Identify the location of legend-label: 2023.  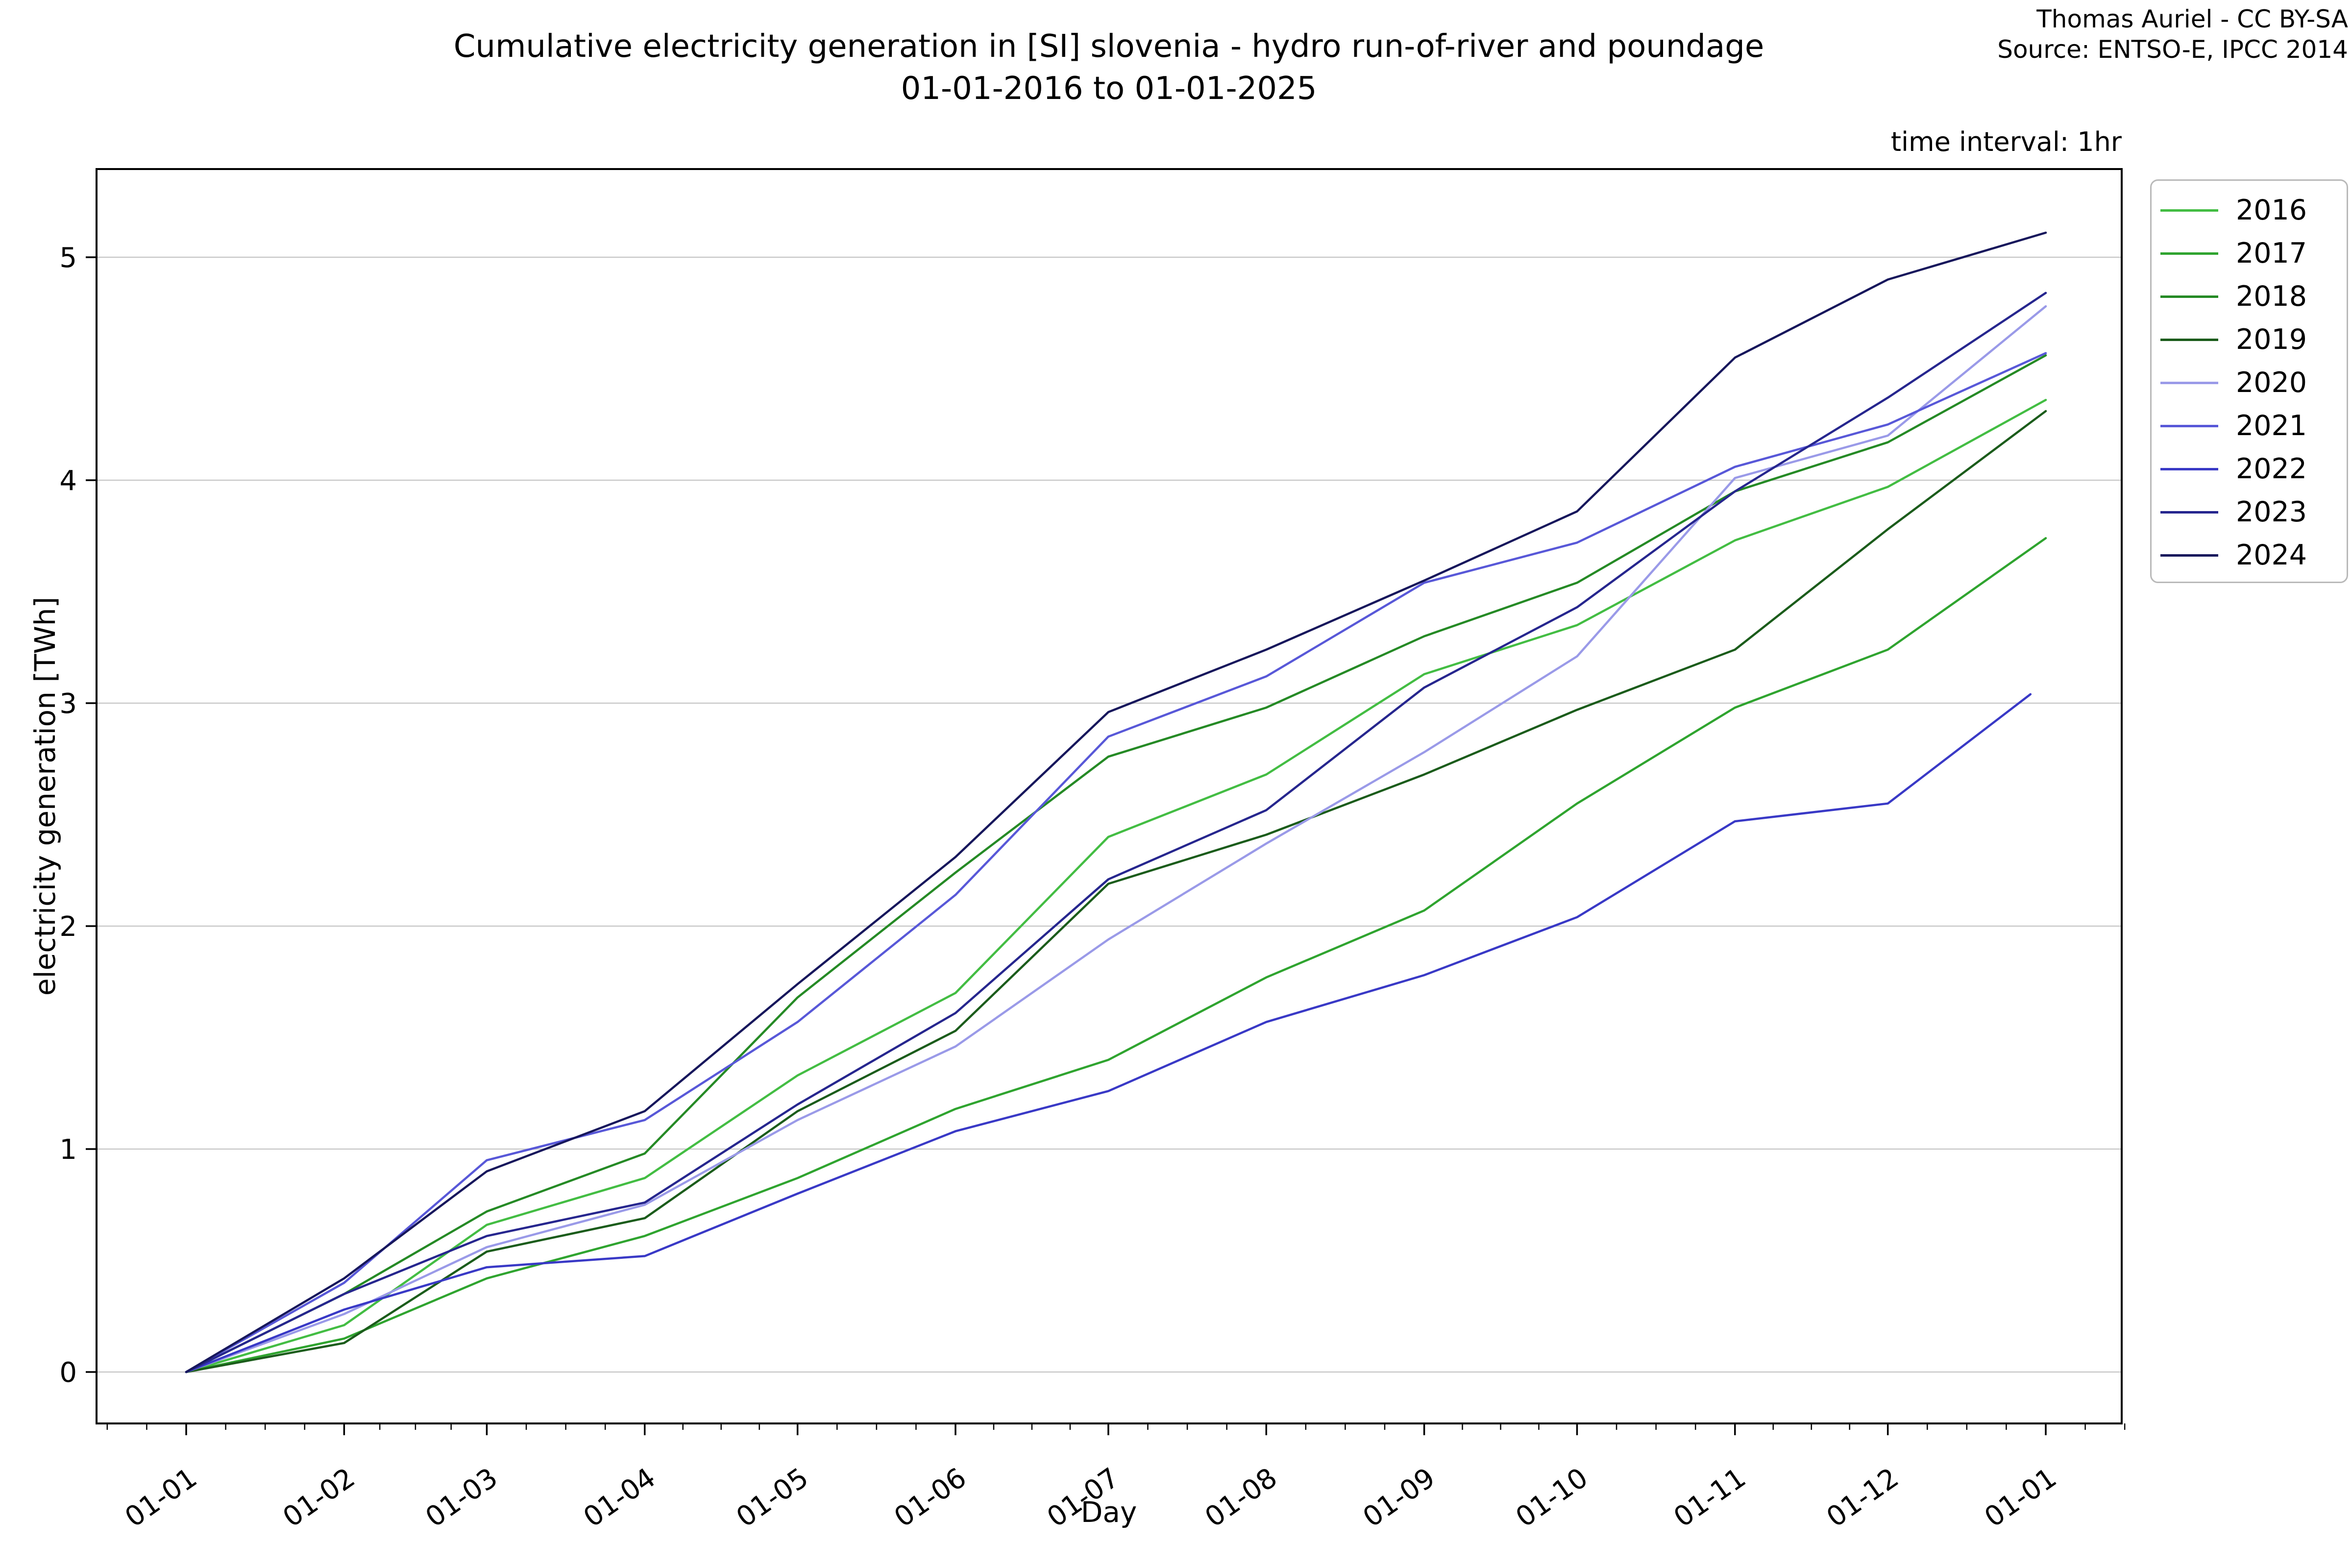
(2271, 512).